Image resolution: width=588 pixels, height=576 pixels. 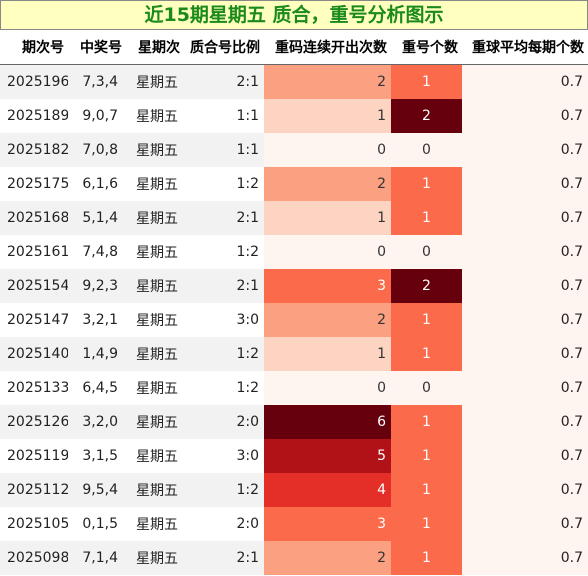 What do you see at coordinates (525, 47) in the screenshot?
I see `header-avg: 重球平均每期个数` at bounding box center [525, 47].